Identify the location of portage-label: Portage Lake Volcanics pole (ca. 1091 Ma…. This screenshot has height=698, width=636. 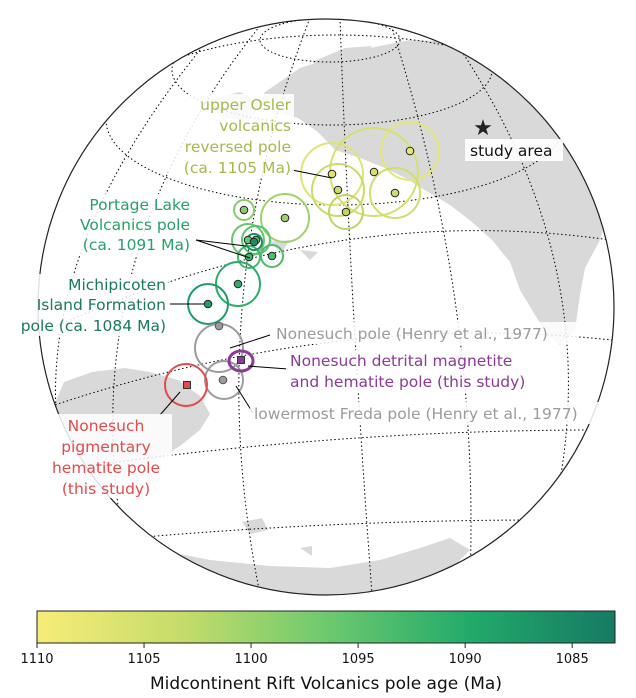
(131, 225).